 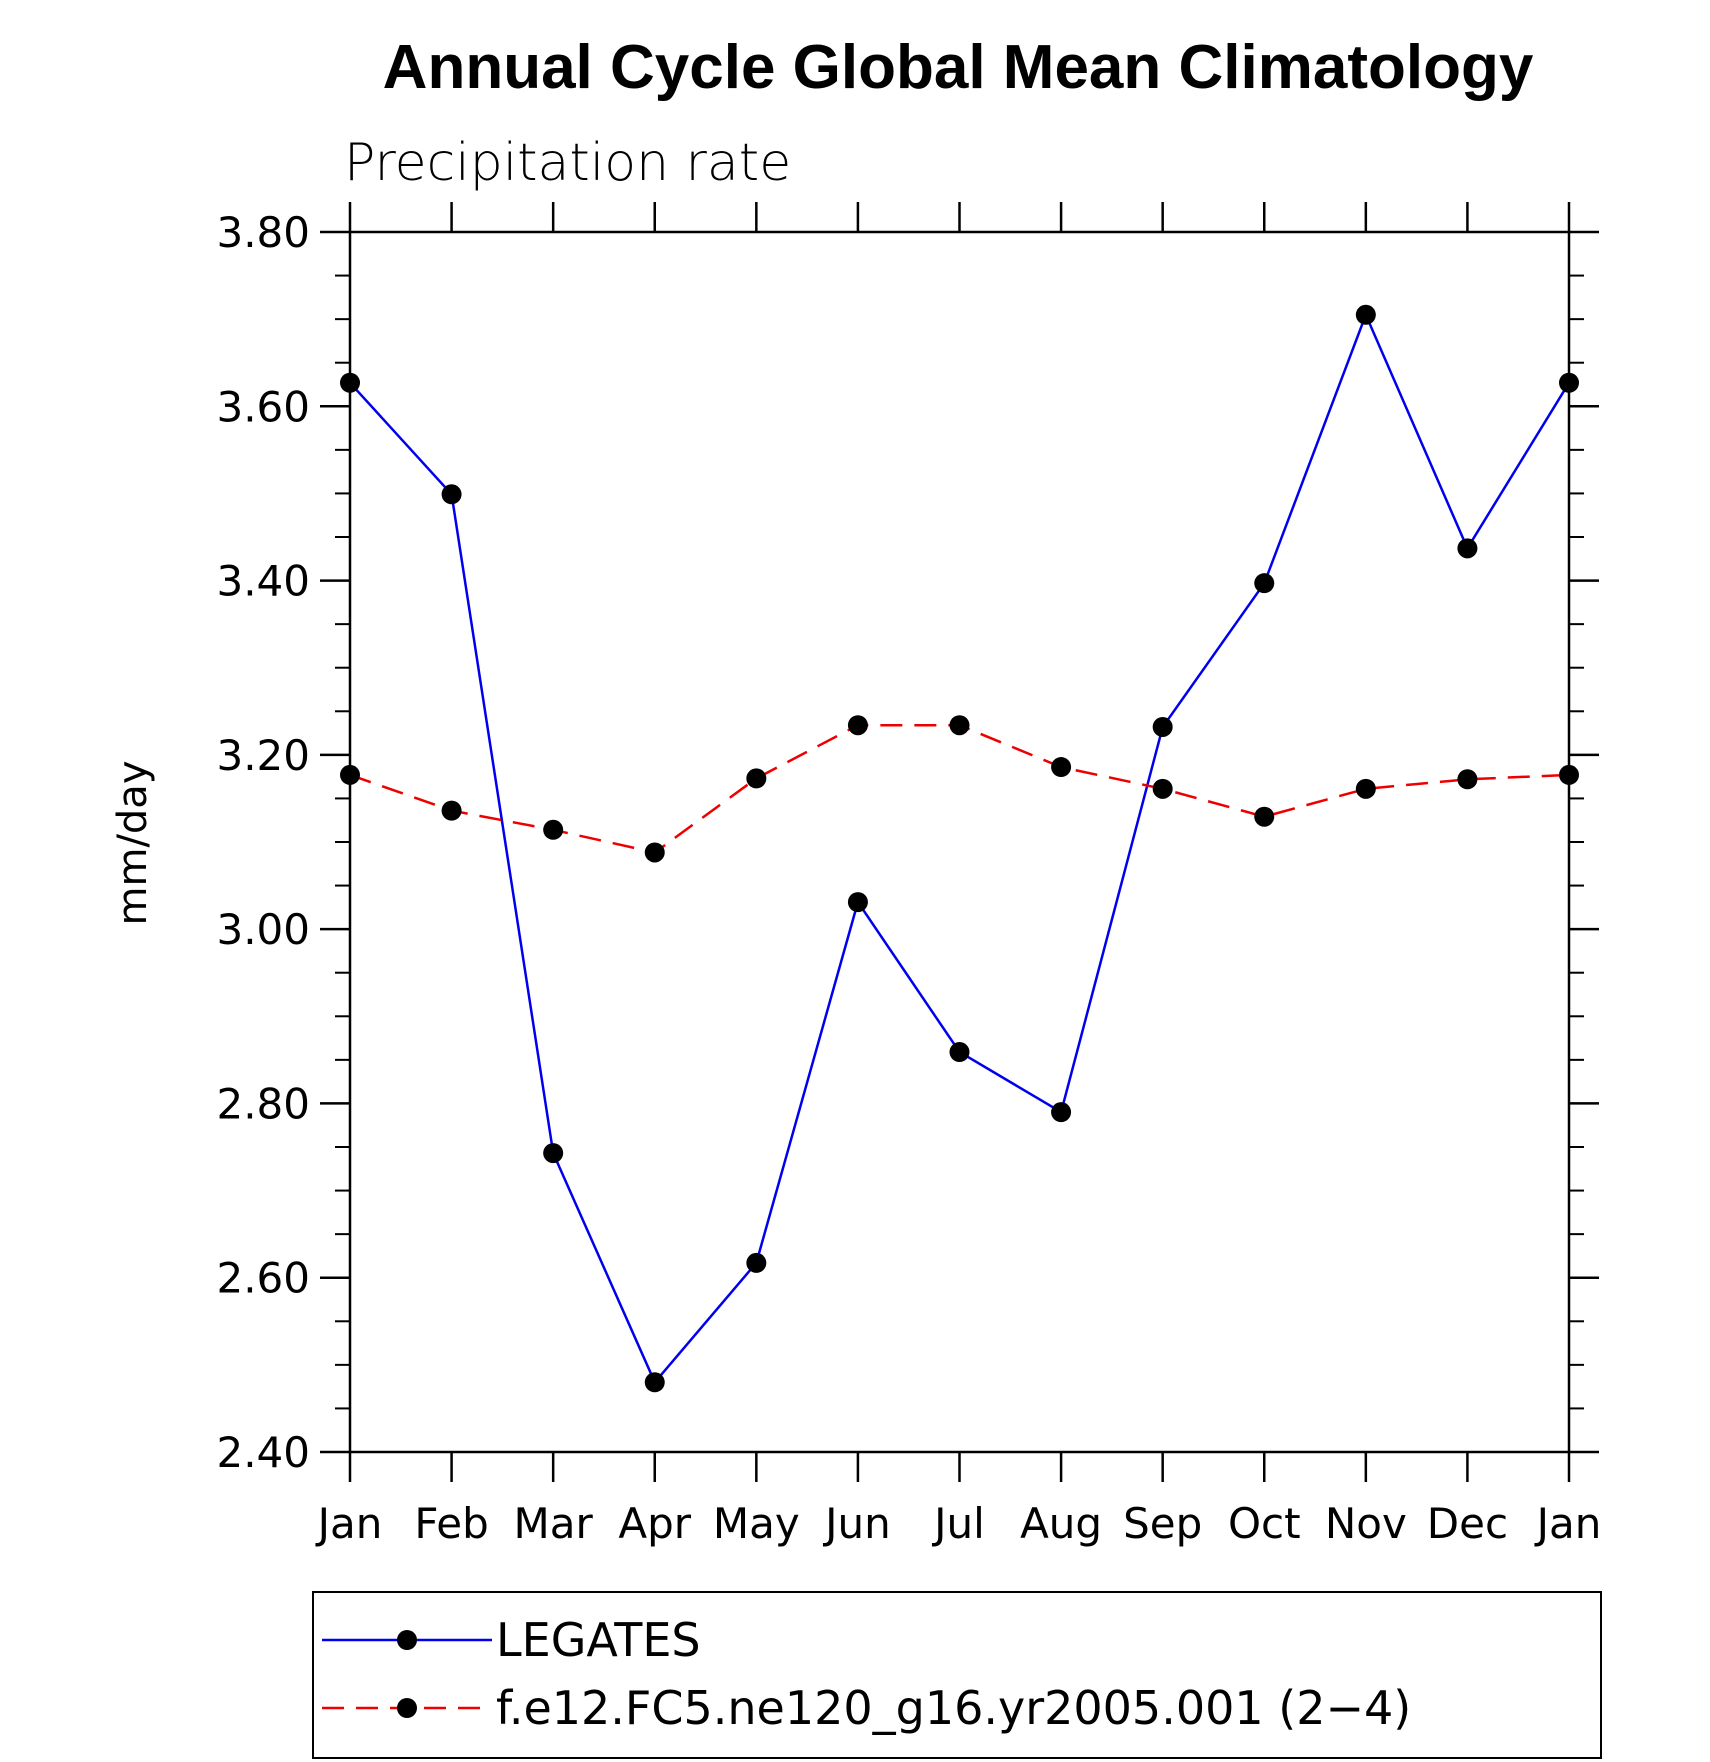 I want to click on y-tick-label: 2.40, so click(x=263, y=1452).